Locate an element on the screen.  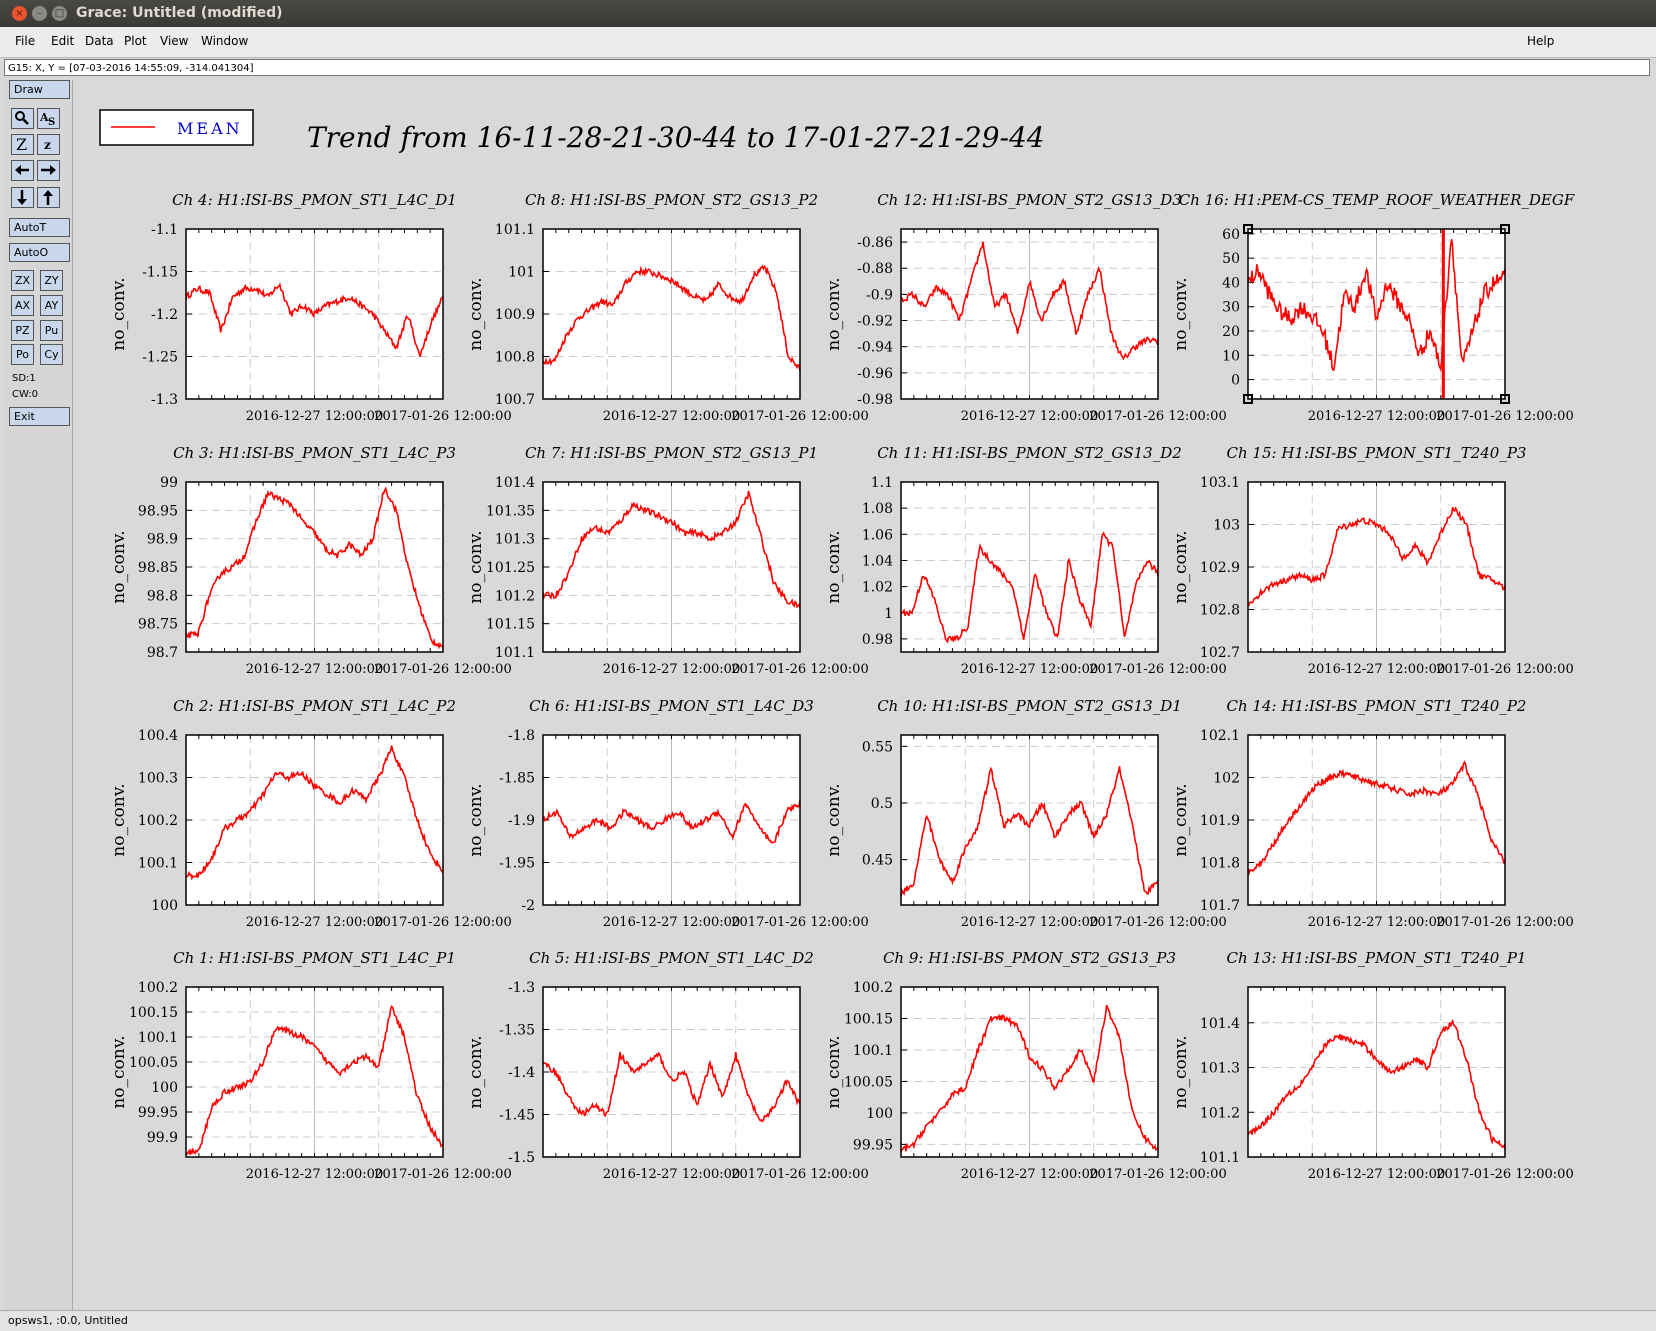
exit-button: Exit is located at coordinates (39, 416).